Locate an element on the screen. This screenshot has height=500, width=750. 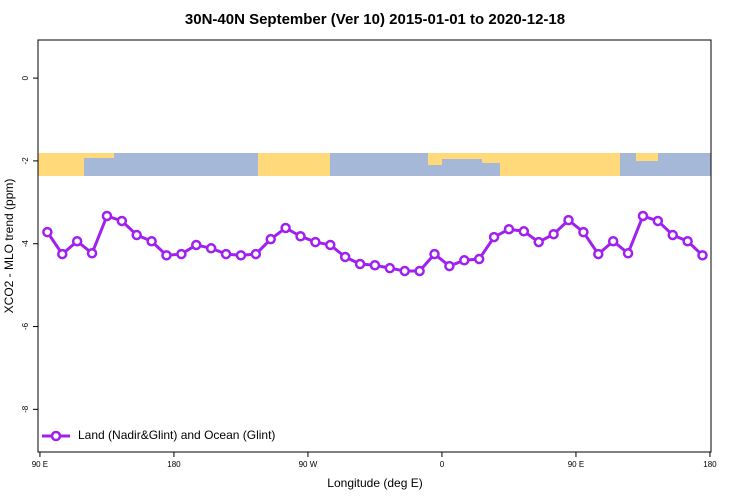
y-tick-label: -8 is located at coordinates (25, 409).